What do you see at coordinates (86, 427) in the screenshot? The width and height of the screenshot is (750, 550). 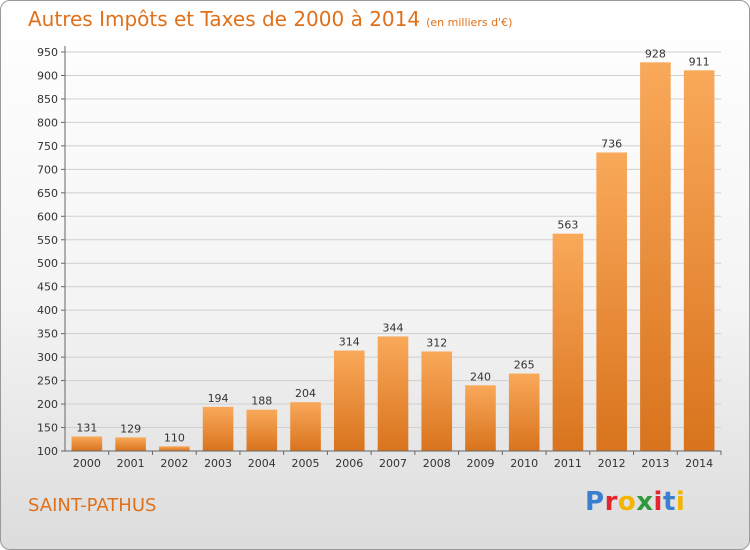 I see `data-label: 131` at bounding box center [86, 427].